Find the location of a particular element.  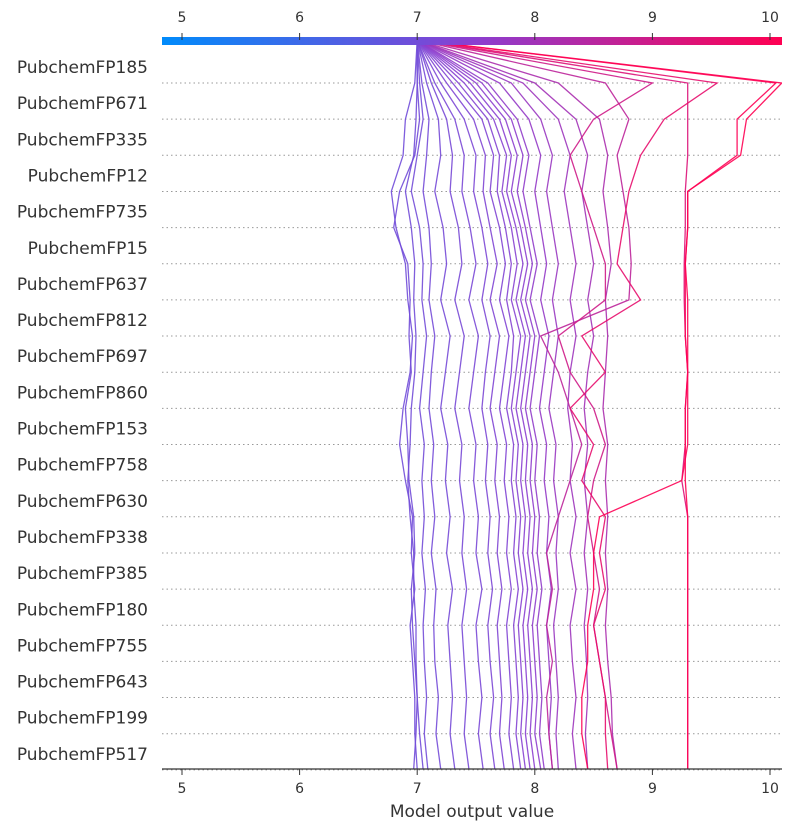

top-tick-label: 5 is located at coordinates (182, 18).